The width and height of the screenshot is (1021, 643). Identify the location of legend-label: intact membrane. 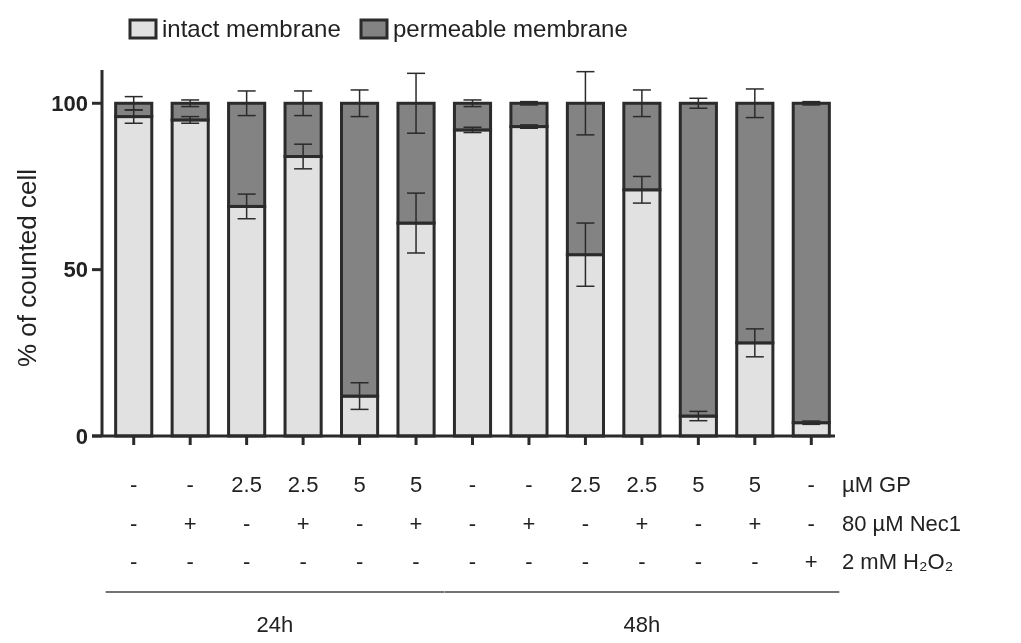
(251, 28).